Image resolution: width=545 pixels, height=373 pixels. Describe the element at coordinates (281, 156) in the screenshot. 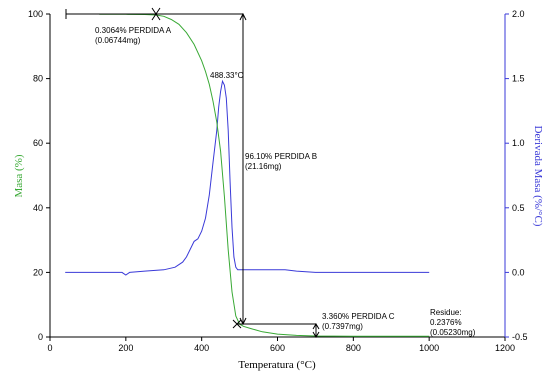

I see `step-b-label: 96.10% PERDIDA B` at that location.